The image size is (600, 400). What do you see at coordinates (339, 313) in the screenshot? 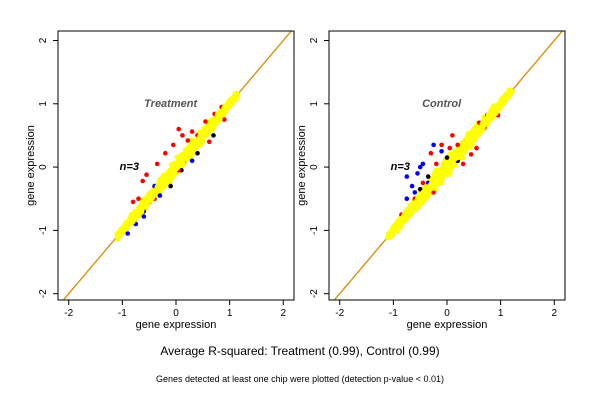
I see `x-tick-label: -2` at bounding box center [339, 313].